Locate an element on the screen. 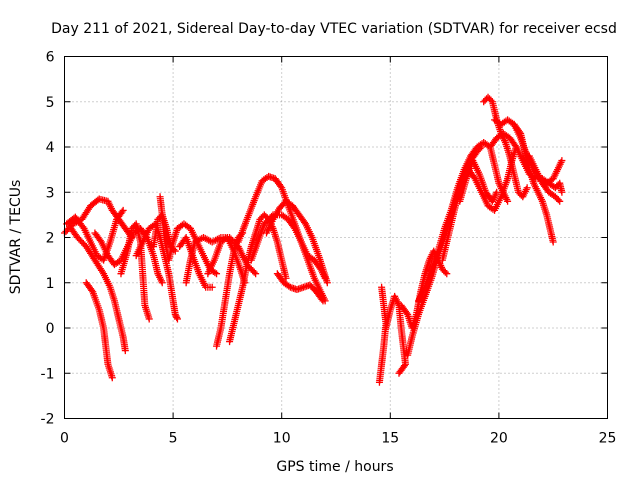 The image size is (640, 480). x-axis-label: GPS time / hours is located at coordinates (334, 467).